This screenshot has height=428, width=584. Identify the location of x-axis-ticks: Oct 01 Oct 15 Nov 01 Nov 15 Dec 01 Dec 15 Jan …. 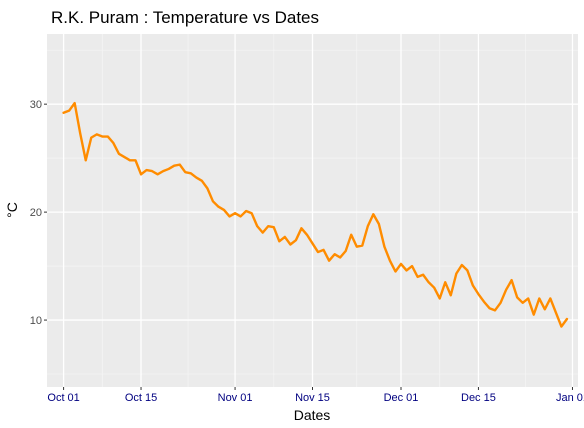
(315, 395).